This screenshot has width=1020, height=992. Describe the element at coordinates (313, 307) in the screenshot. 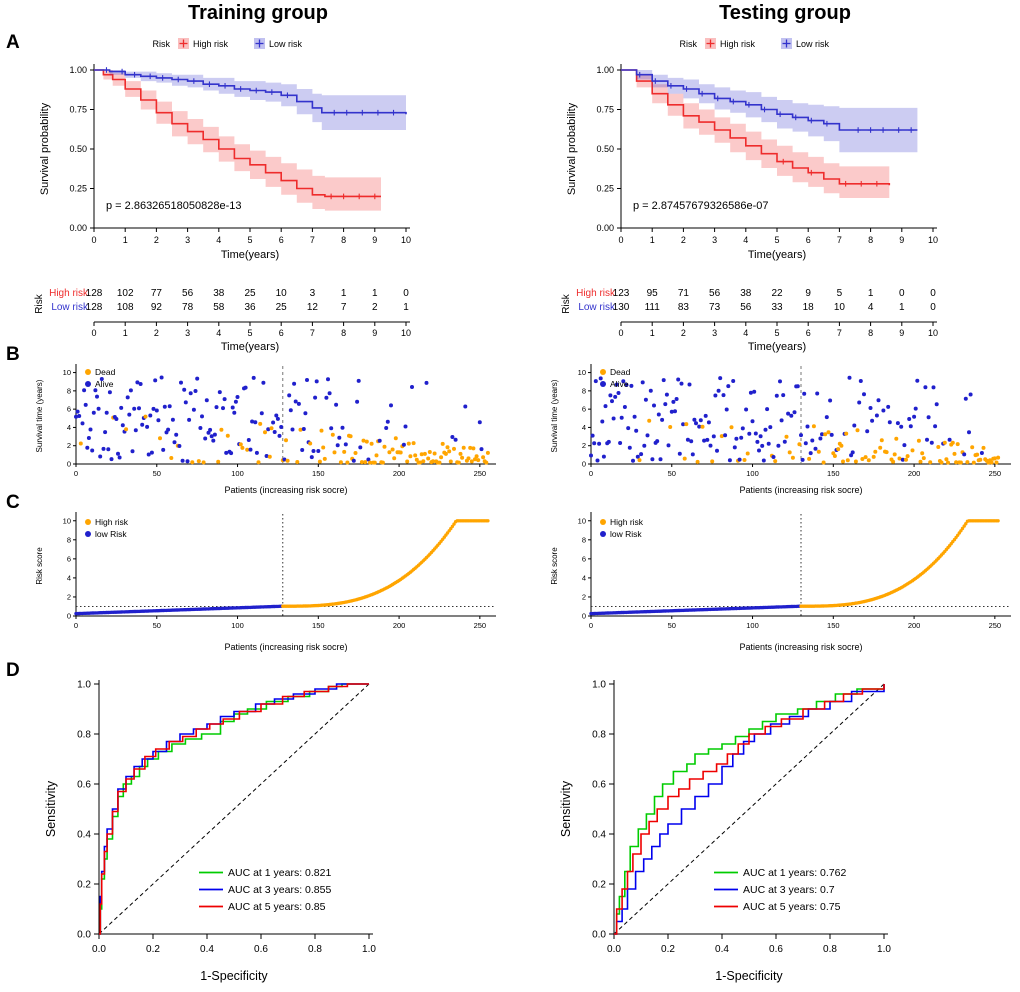

I see `svg-text: 12` at that location.